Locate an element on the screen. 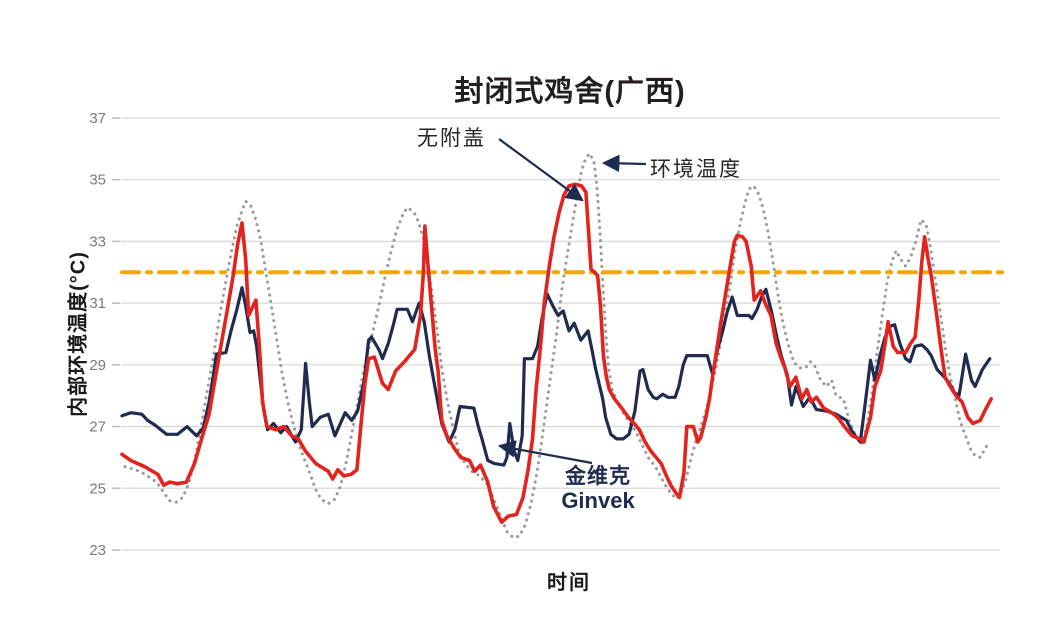  y-tick-label: 35 is located at coordinates (97, 180).